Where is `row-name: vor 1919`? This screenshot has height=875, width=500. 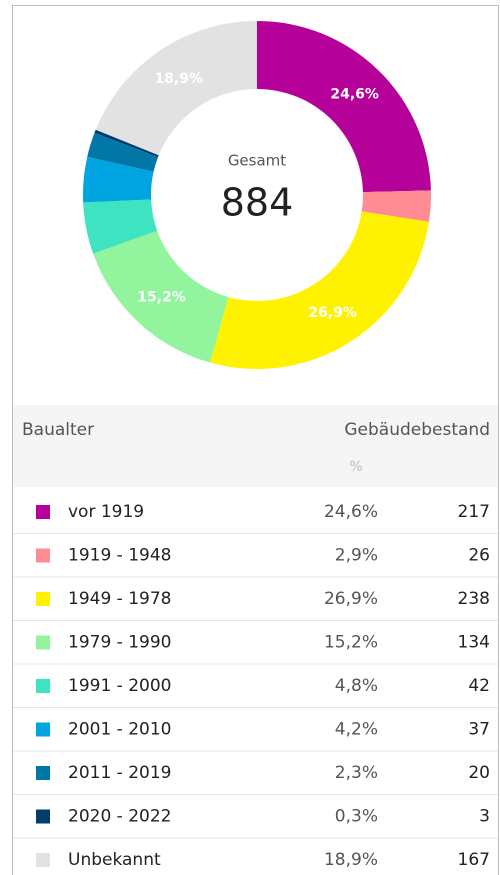
row-name: vor 1919 is located at coordinates (106, 512).